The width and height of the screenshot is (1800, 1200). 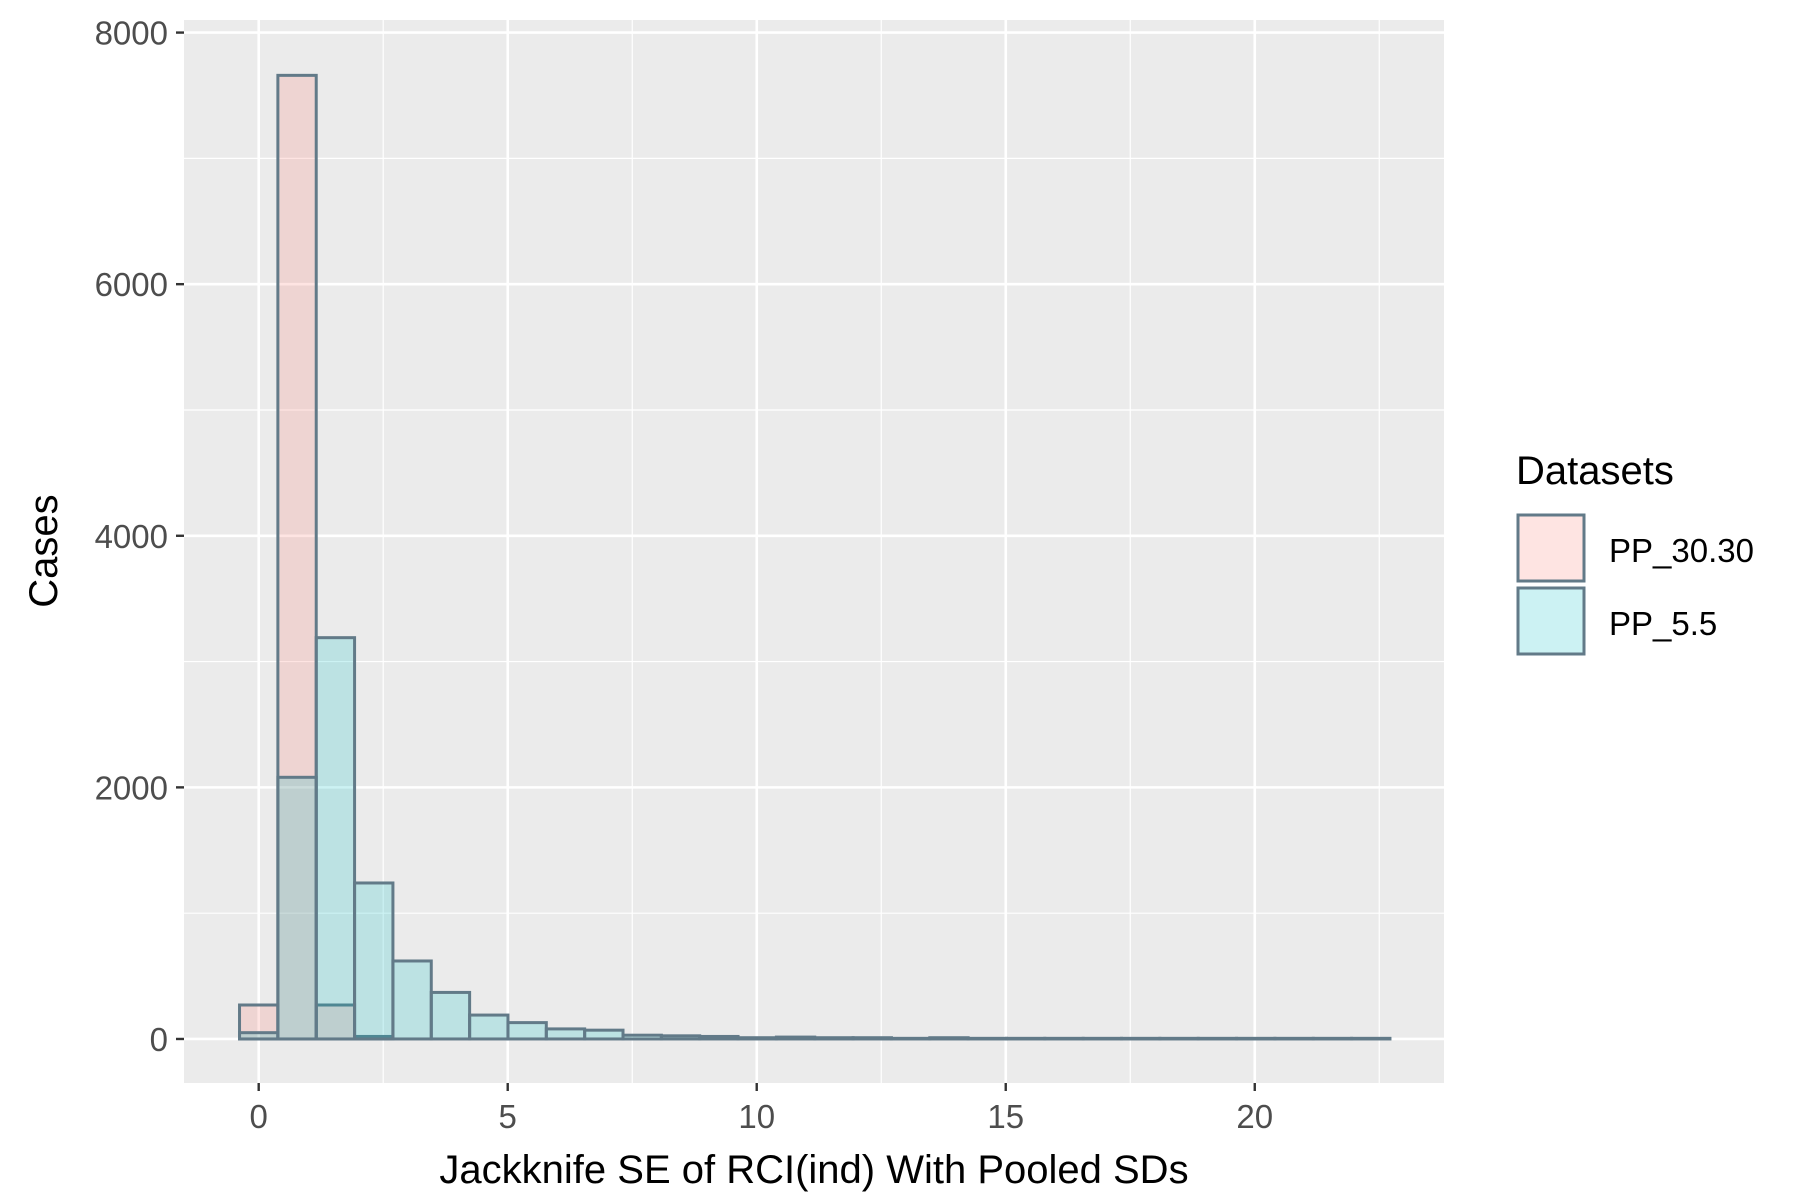 I want to click on y-tick-label: 2000, so click(x=131, y=787).